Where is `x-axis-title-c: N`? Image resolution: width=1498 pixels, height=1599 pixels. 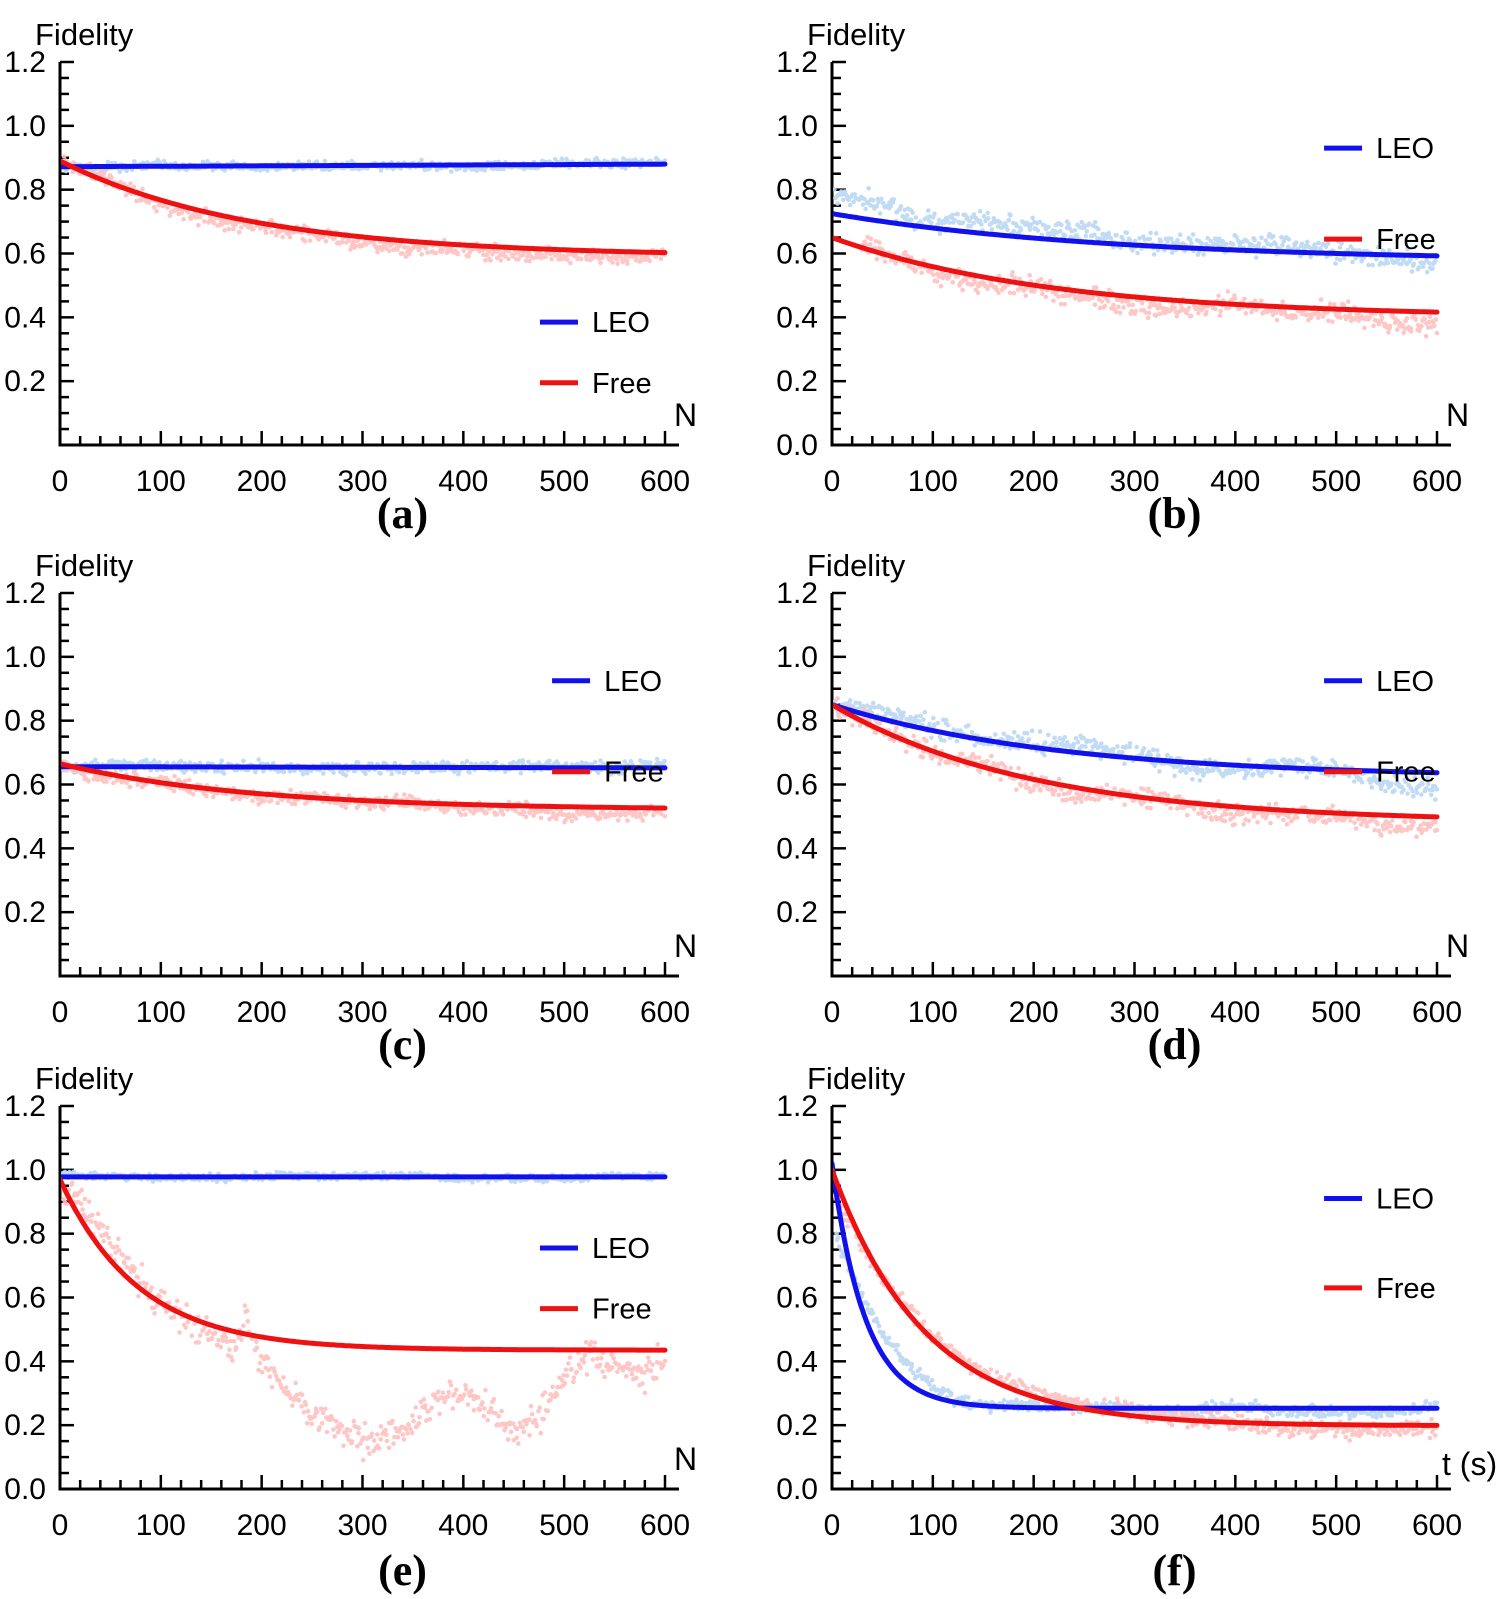
x-axis-title-c: N is located at coordinates (685, 946).